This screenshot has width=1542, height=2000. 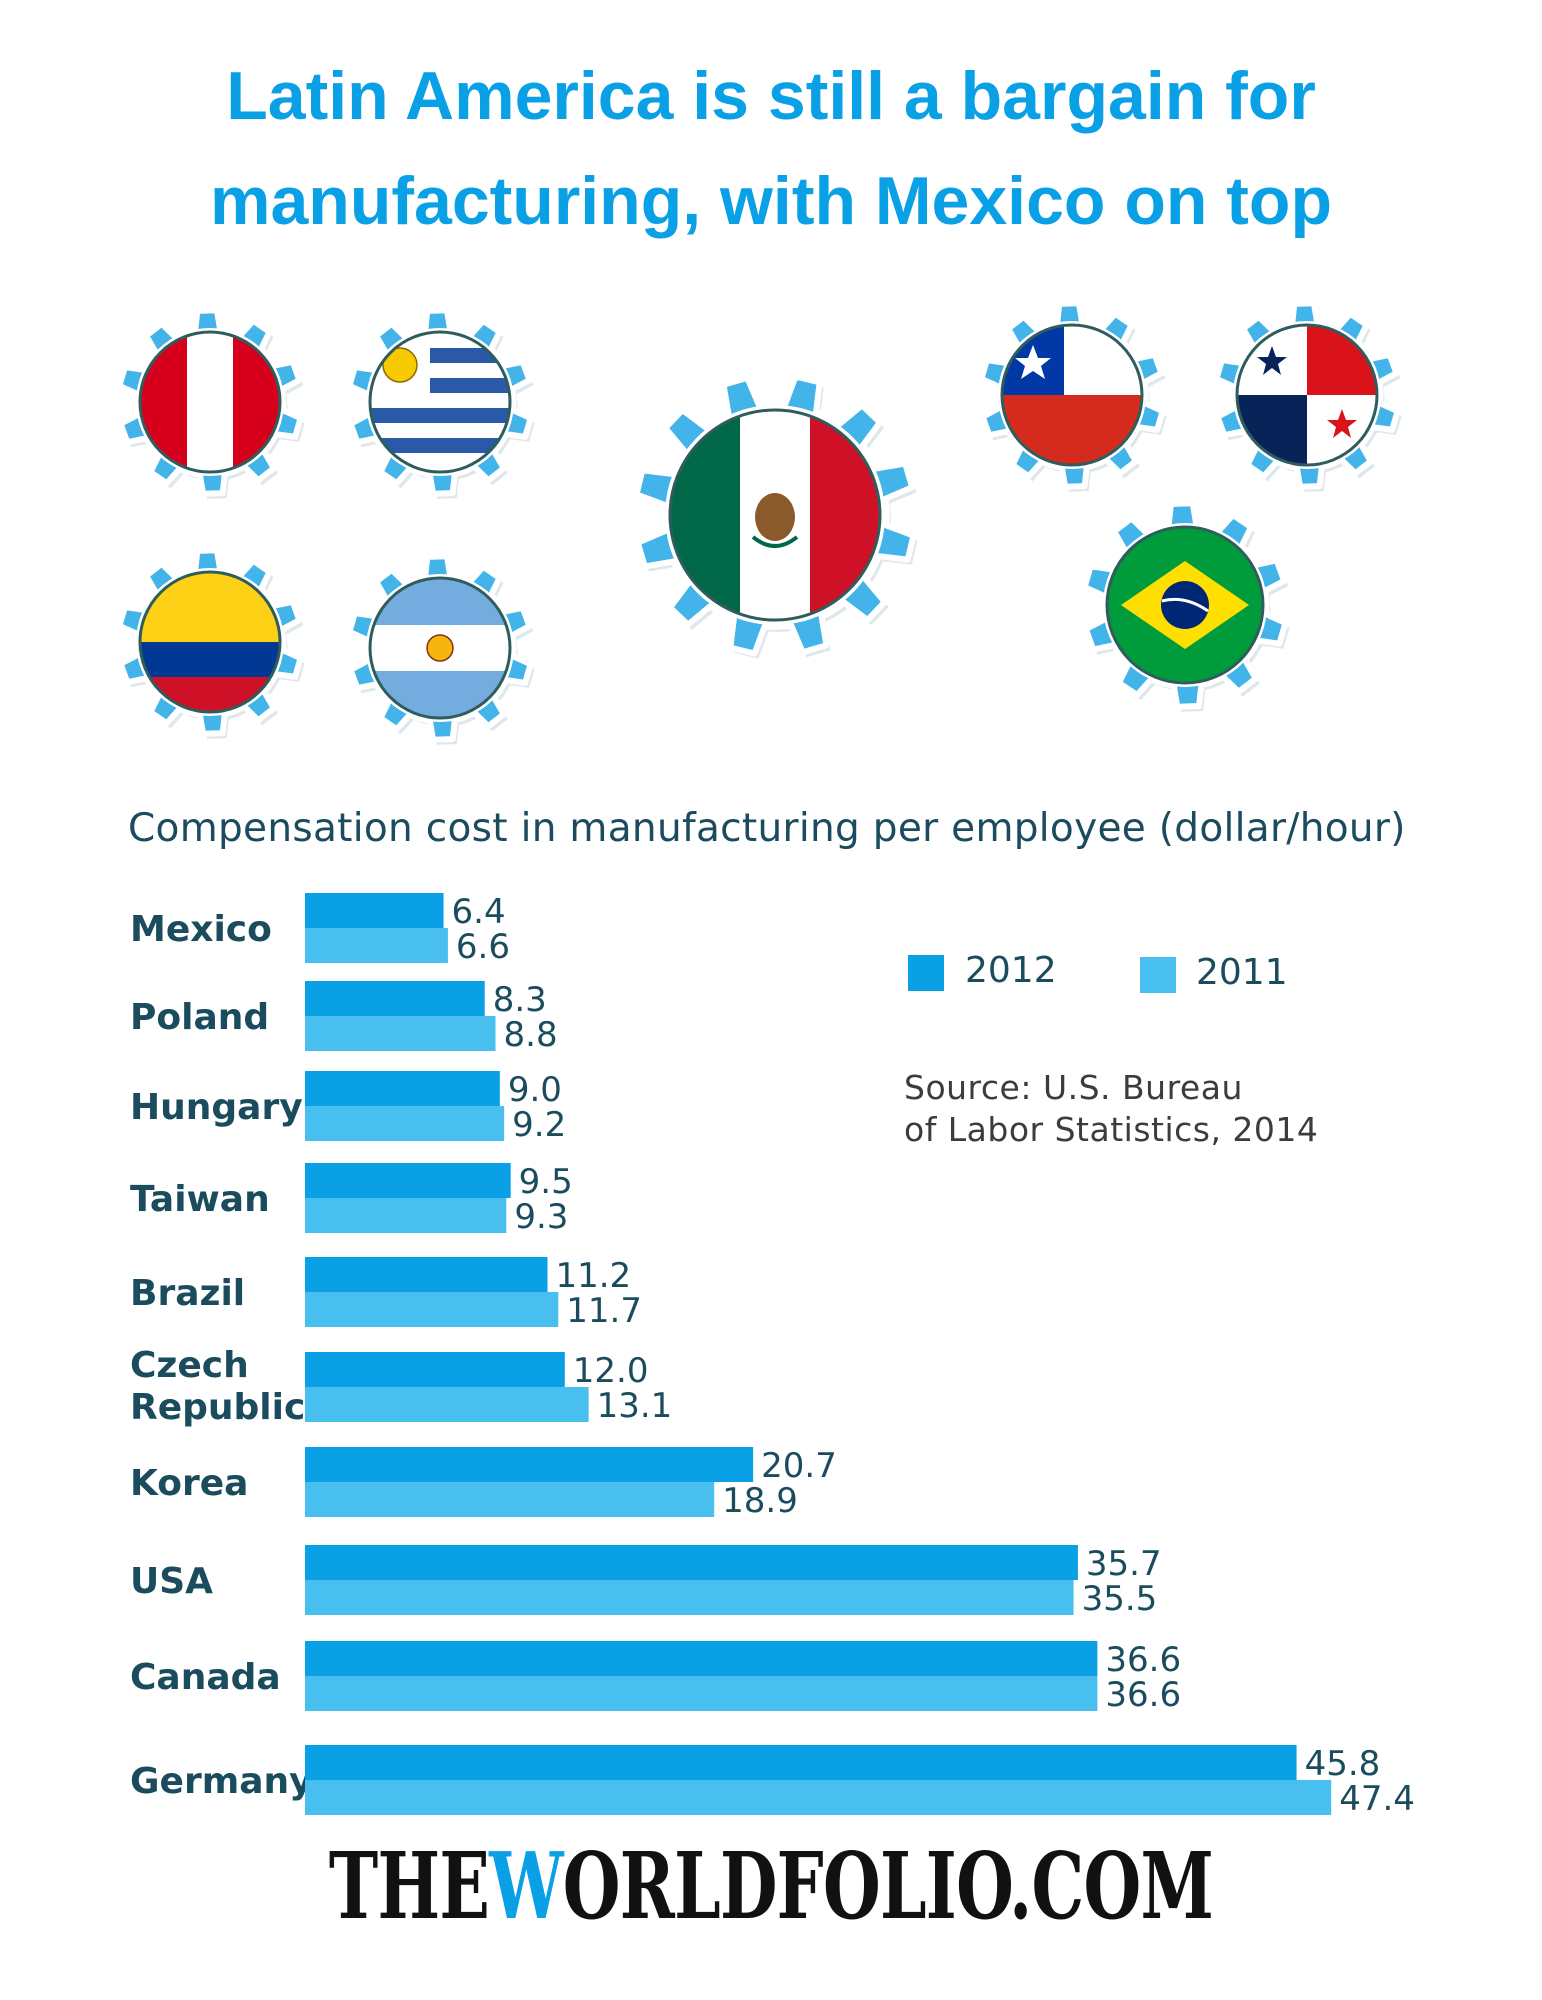 What do you see at coordinates (201, 929) in the screenshot?
I see `category-label: Mexico` at bounding box center [201, 929].